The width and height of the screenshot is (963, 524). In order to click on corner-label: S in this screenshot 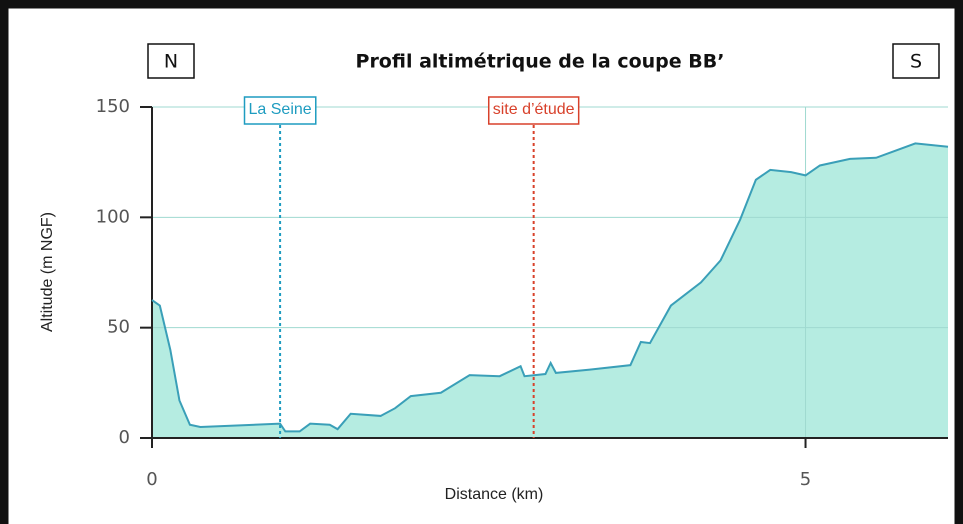, I will do `click(916, 62)`.